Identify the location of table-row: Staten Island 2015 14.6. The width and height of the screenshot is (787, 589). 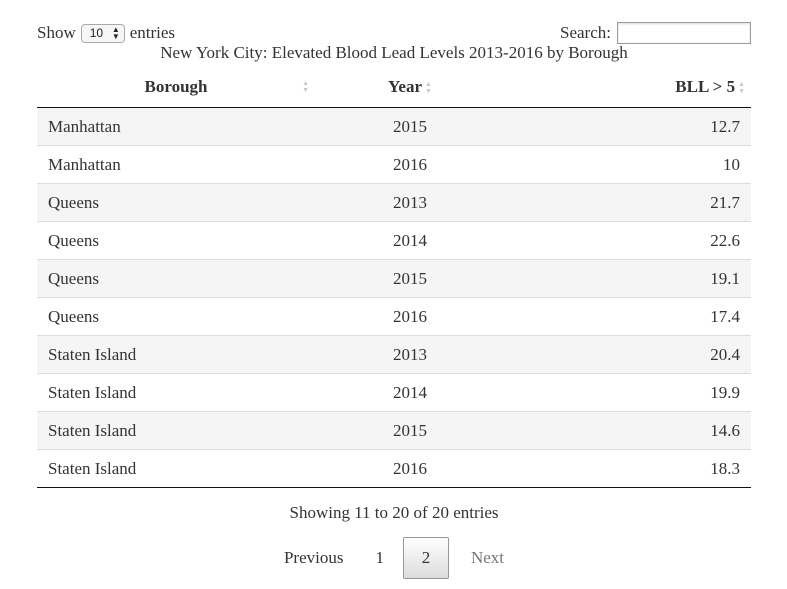
(394, 430).